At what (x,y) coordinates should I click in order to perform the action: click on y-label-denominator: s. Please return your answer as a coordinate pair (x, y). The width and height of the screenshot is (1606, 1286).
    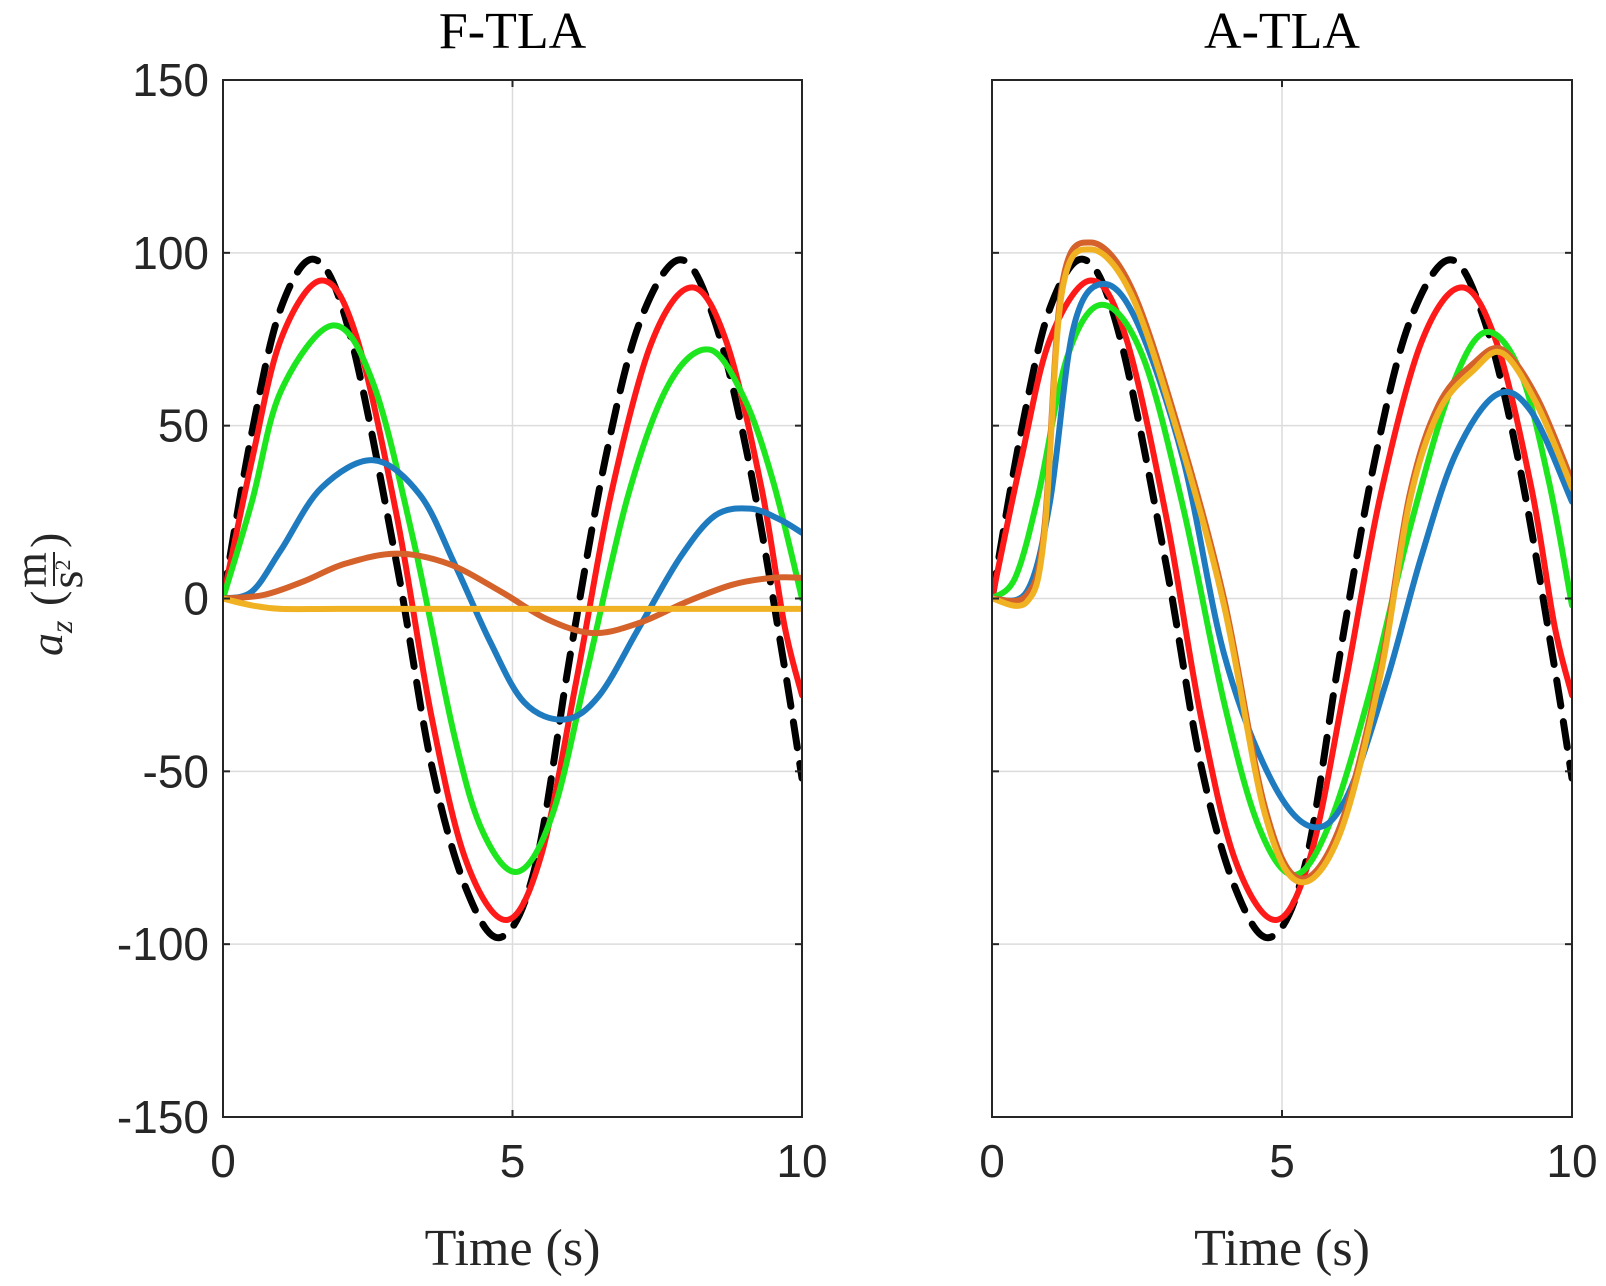
    Looking at the image, I should click on (66, 580).